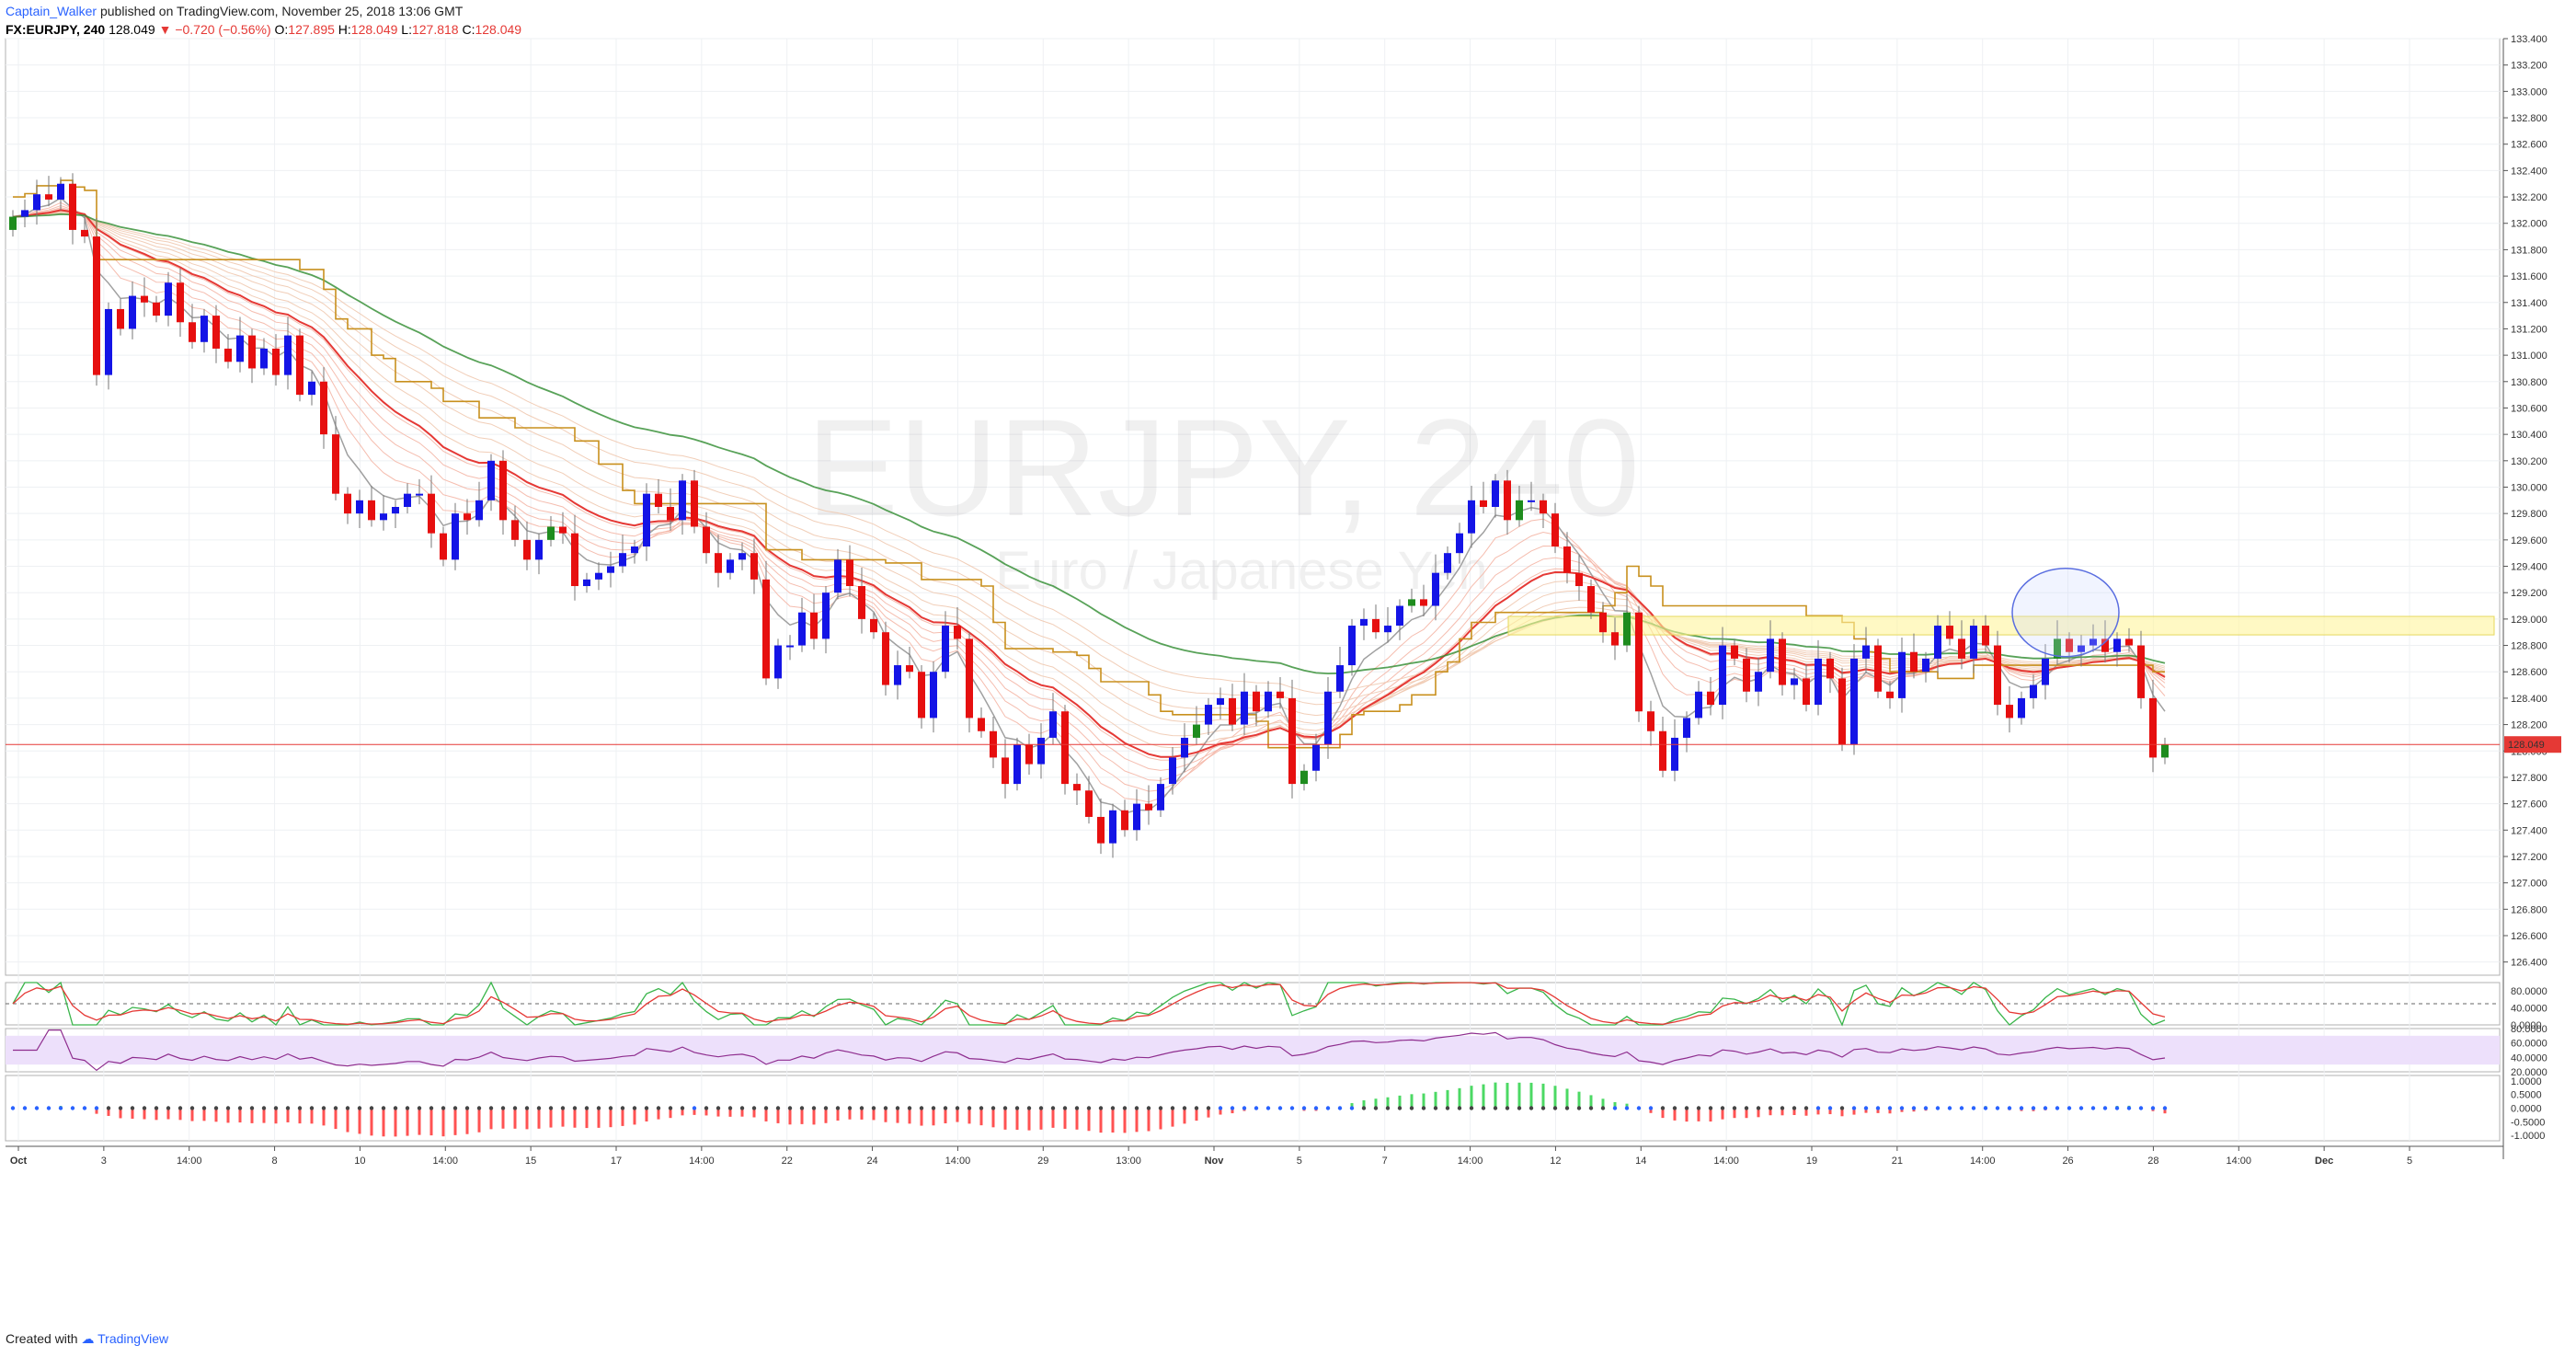  Describe the element at coordinates (133, 1338) in the screenshot. I see `tradingview-brand-link: TradingView` at that location.